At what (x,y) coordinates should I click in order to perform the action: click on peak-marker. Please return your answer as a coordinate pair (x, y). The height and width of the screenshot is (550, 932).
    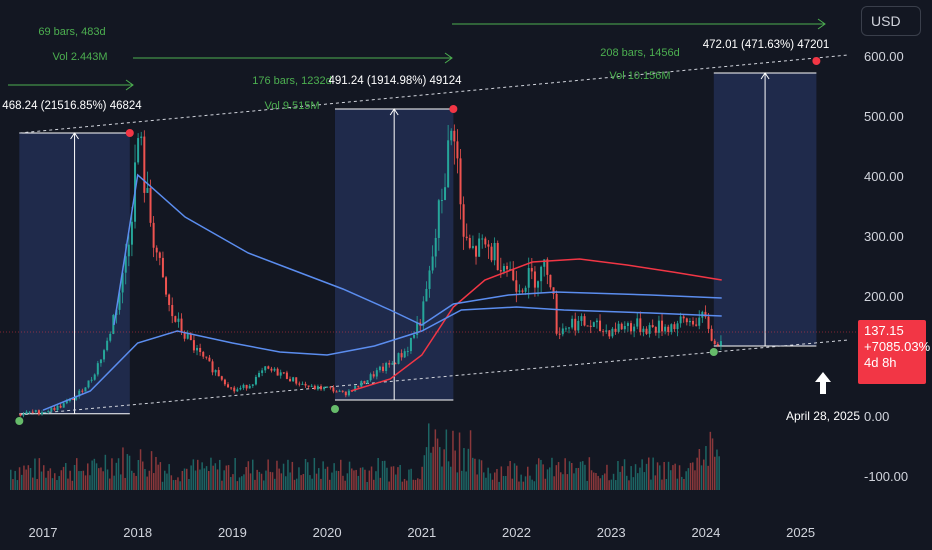
    Looking at the image, I should click on (453, 109).